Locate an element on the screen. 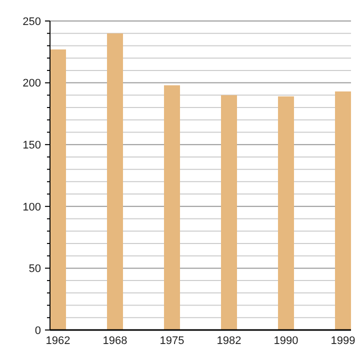  y-tick-label: 100 is located at coordinates (31, 207).